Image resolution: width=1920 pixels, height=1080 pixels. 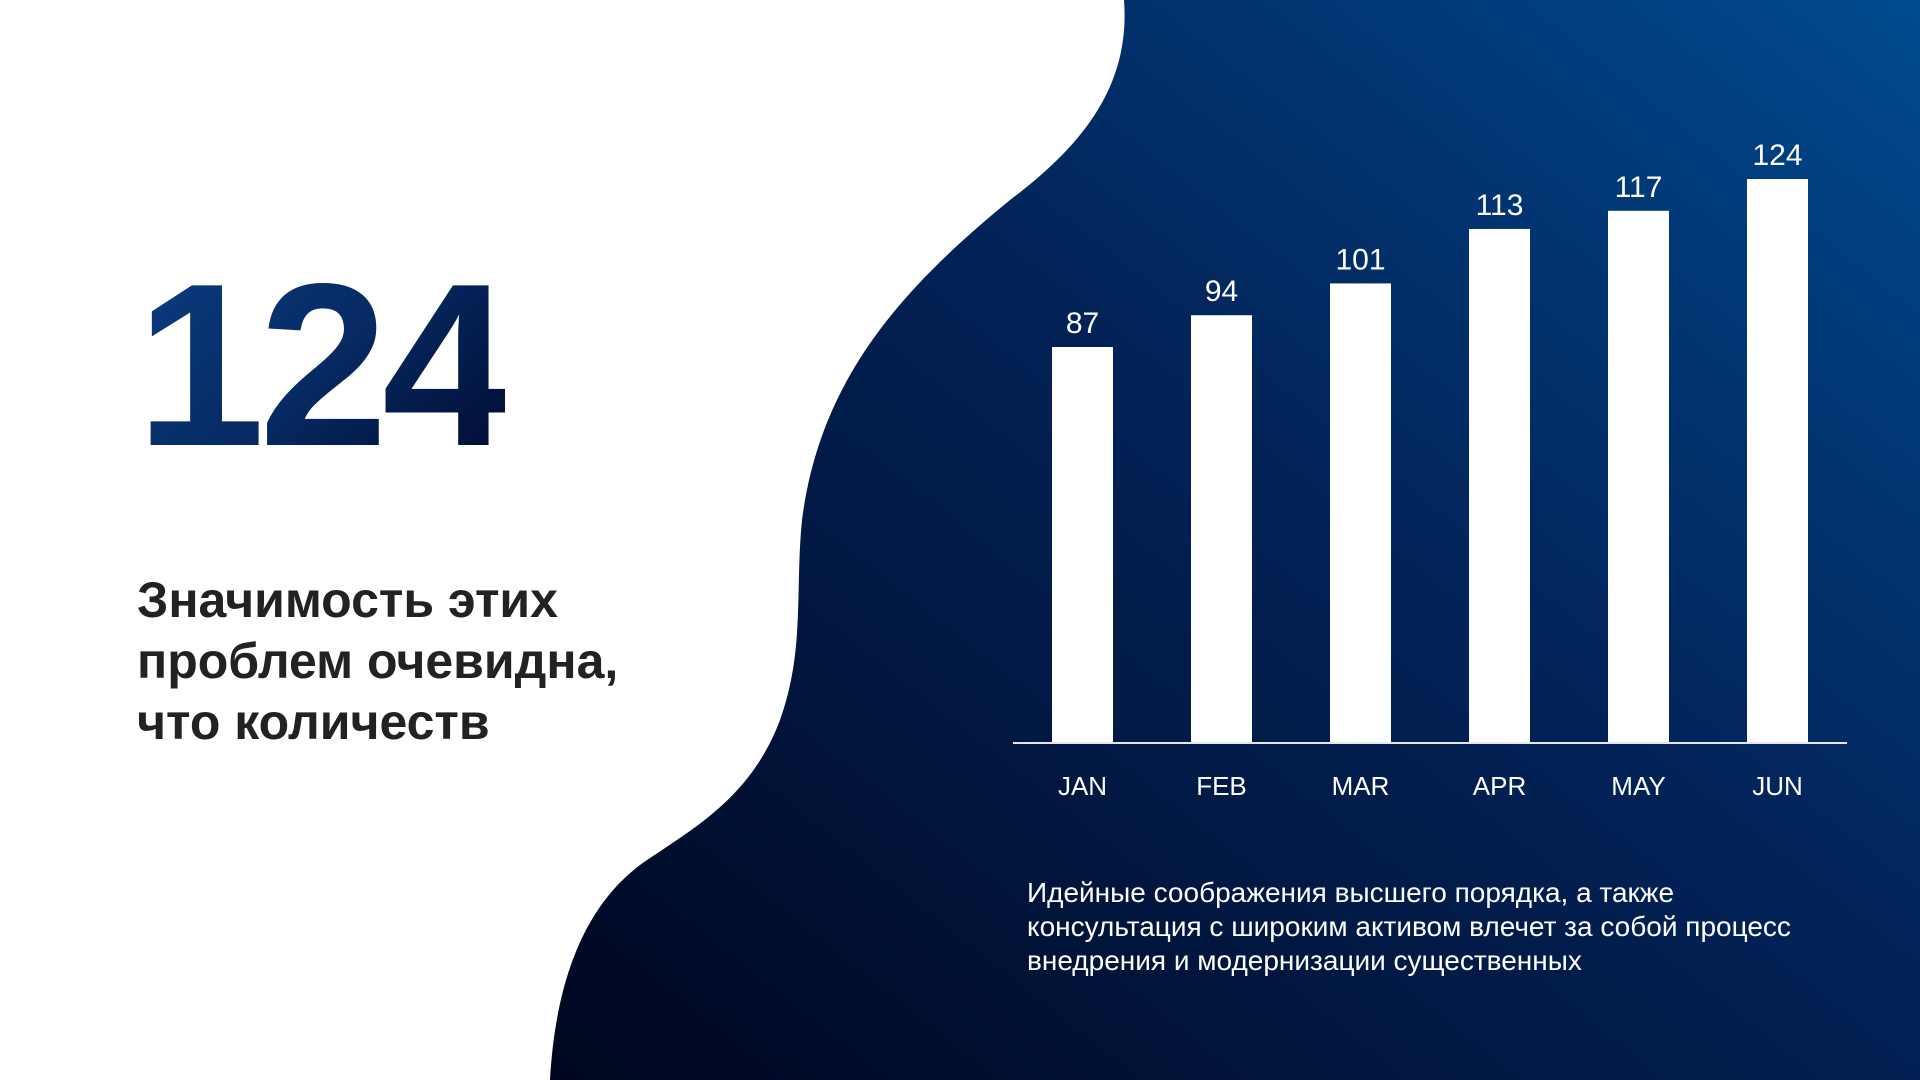 I want to click on x-tick-label: APR, so click(x=1499, y=786).